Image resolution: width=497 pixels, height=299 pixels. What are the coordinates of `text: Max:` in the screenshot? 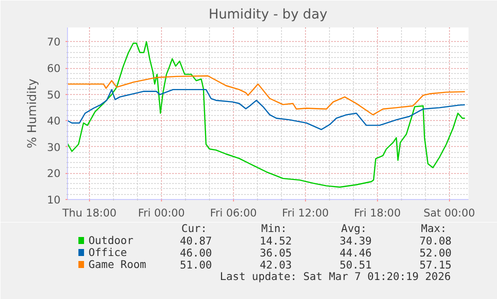 It's located at (434, 228).